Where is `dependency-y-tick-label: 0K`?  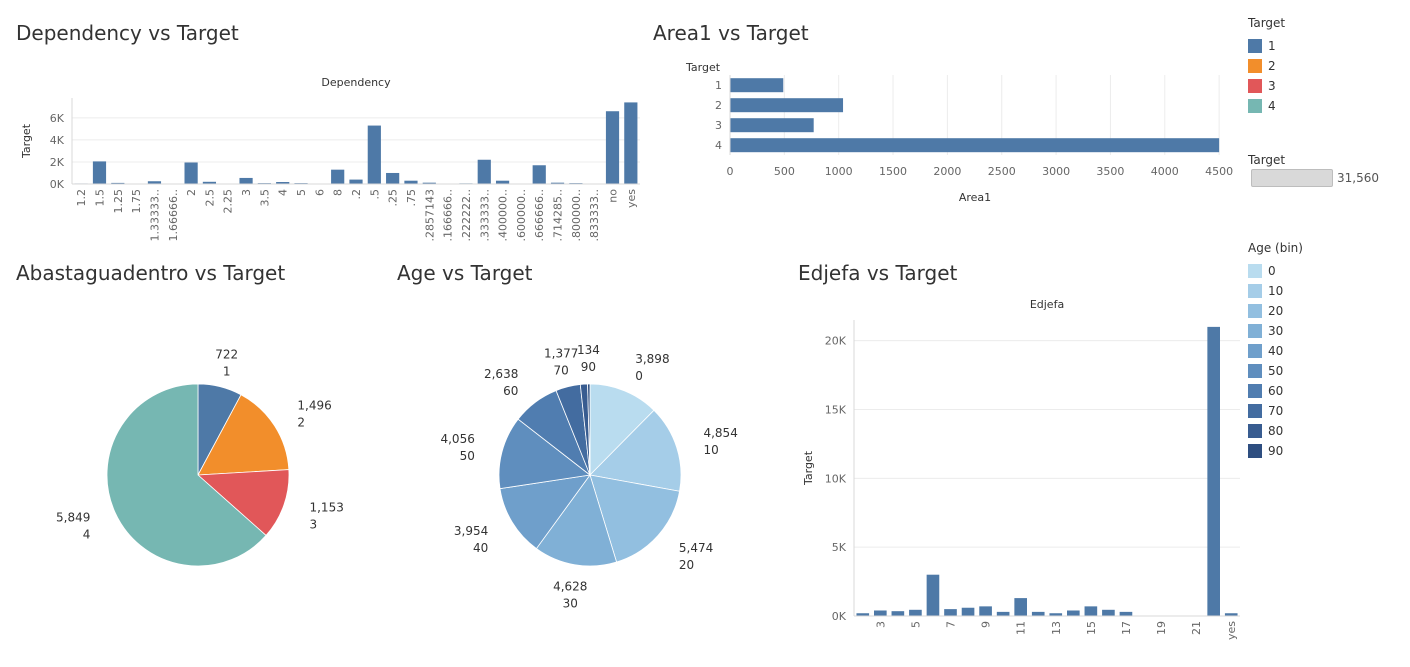 dependency-y-tick-label: 0K is located at coordinates (57, 184).